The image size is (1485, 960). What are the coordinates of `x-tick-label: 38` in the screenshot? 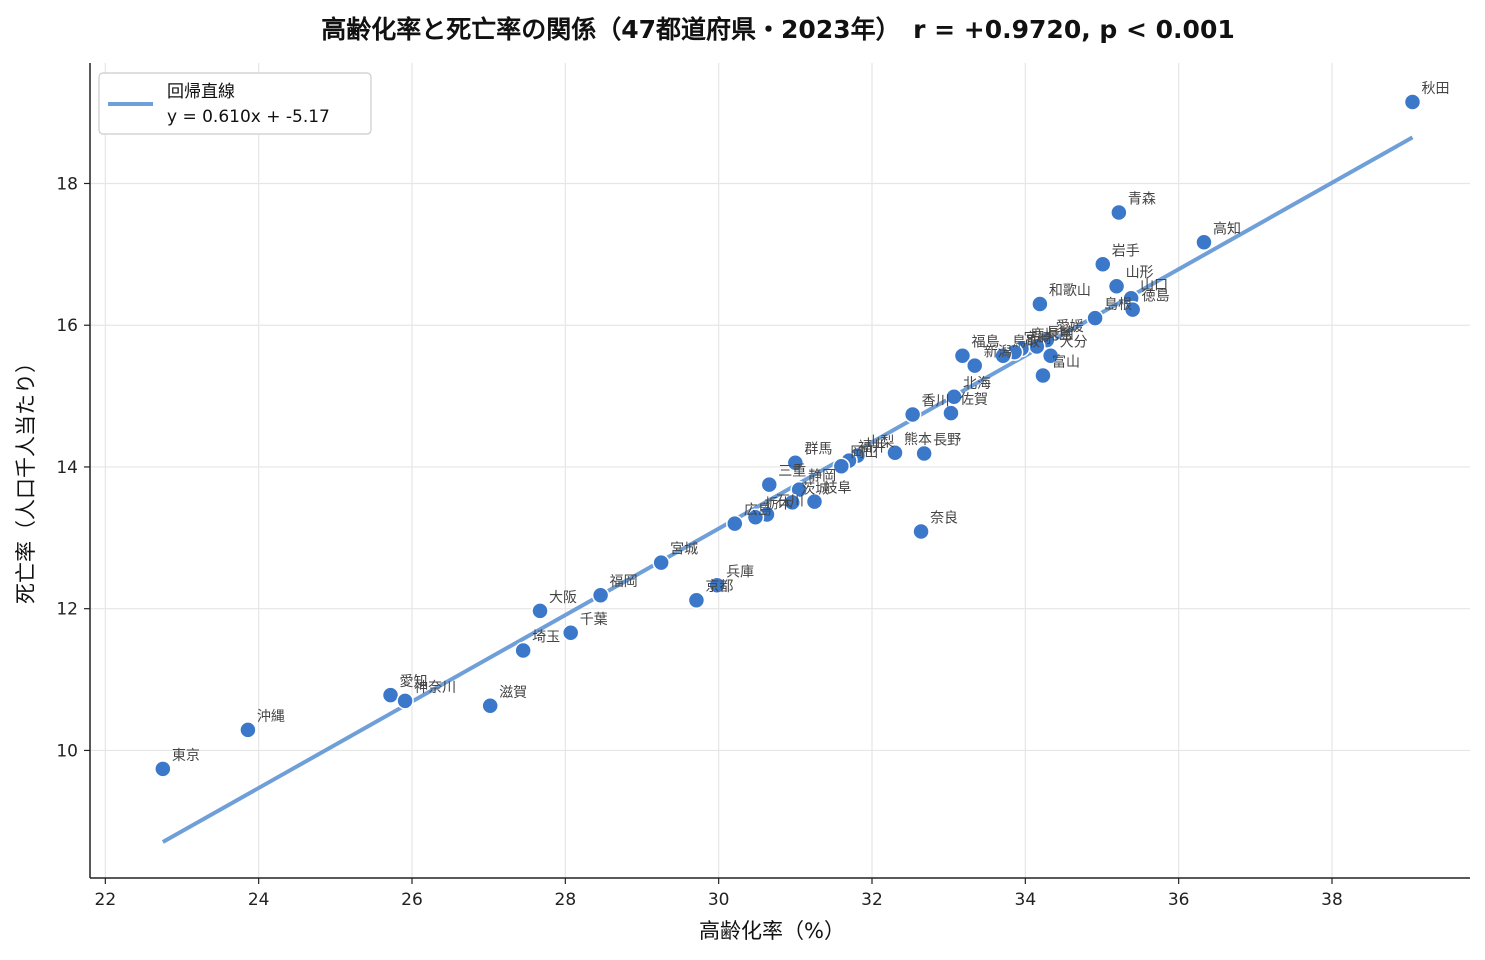 It's located at (1332, 900).